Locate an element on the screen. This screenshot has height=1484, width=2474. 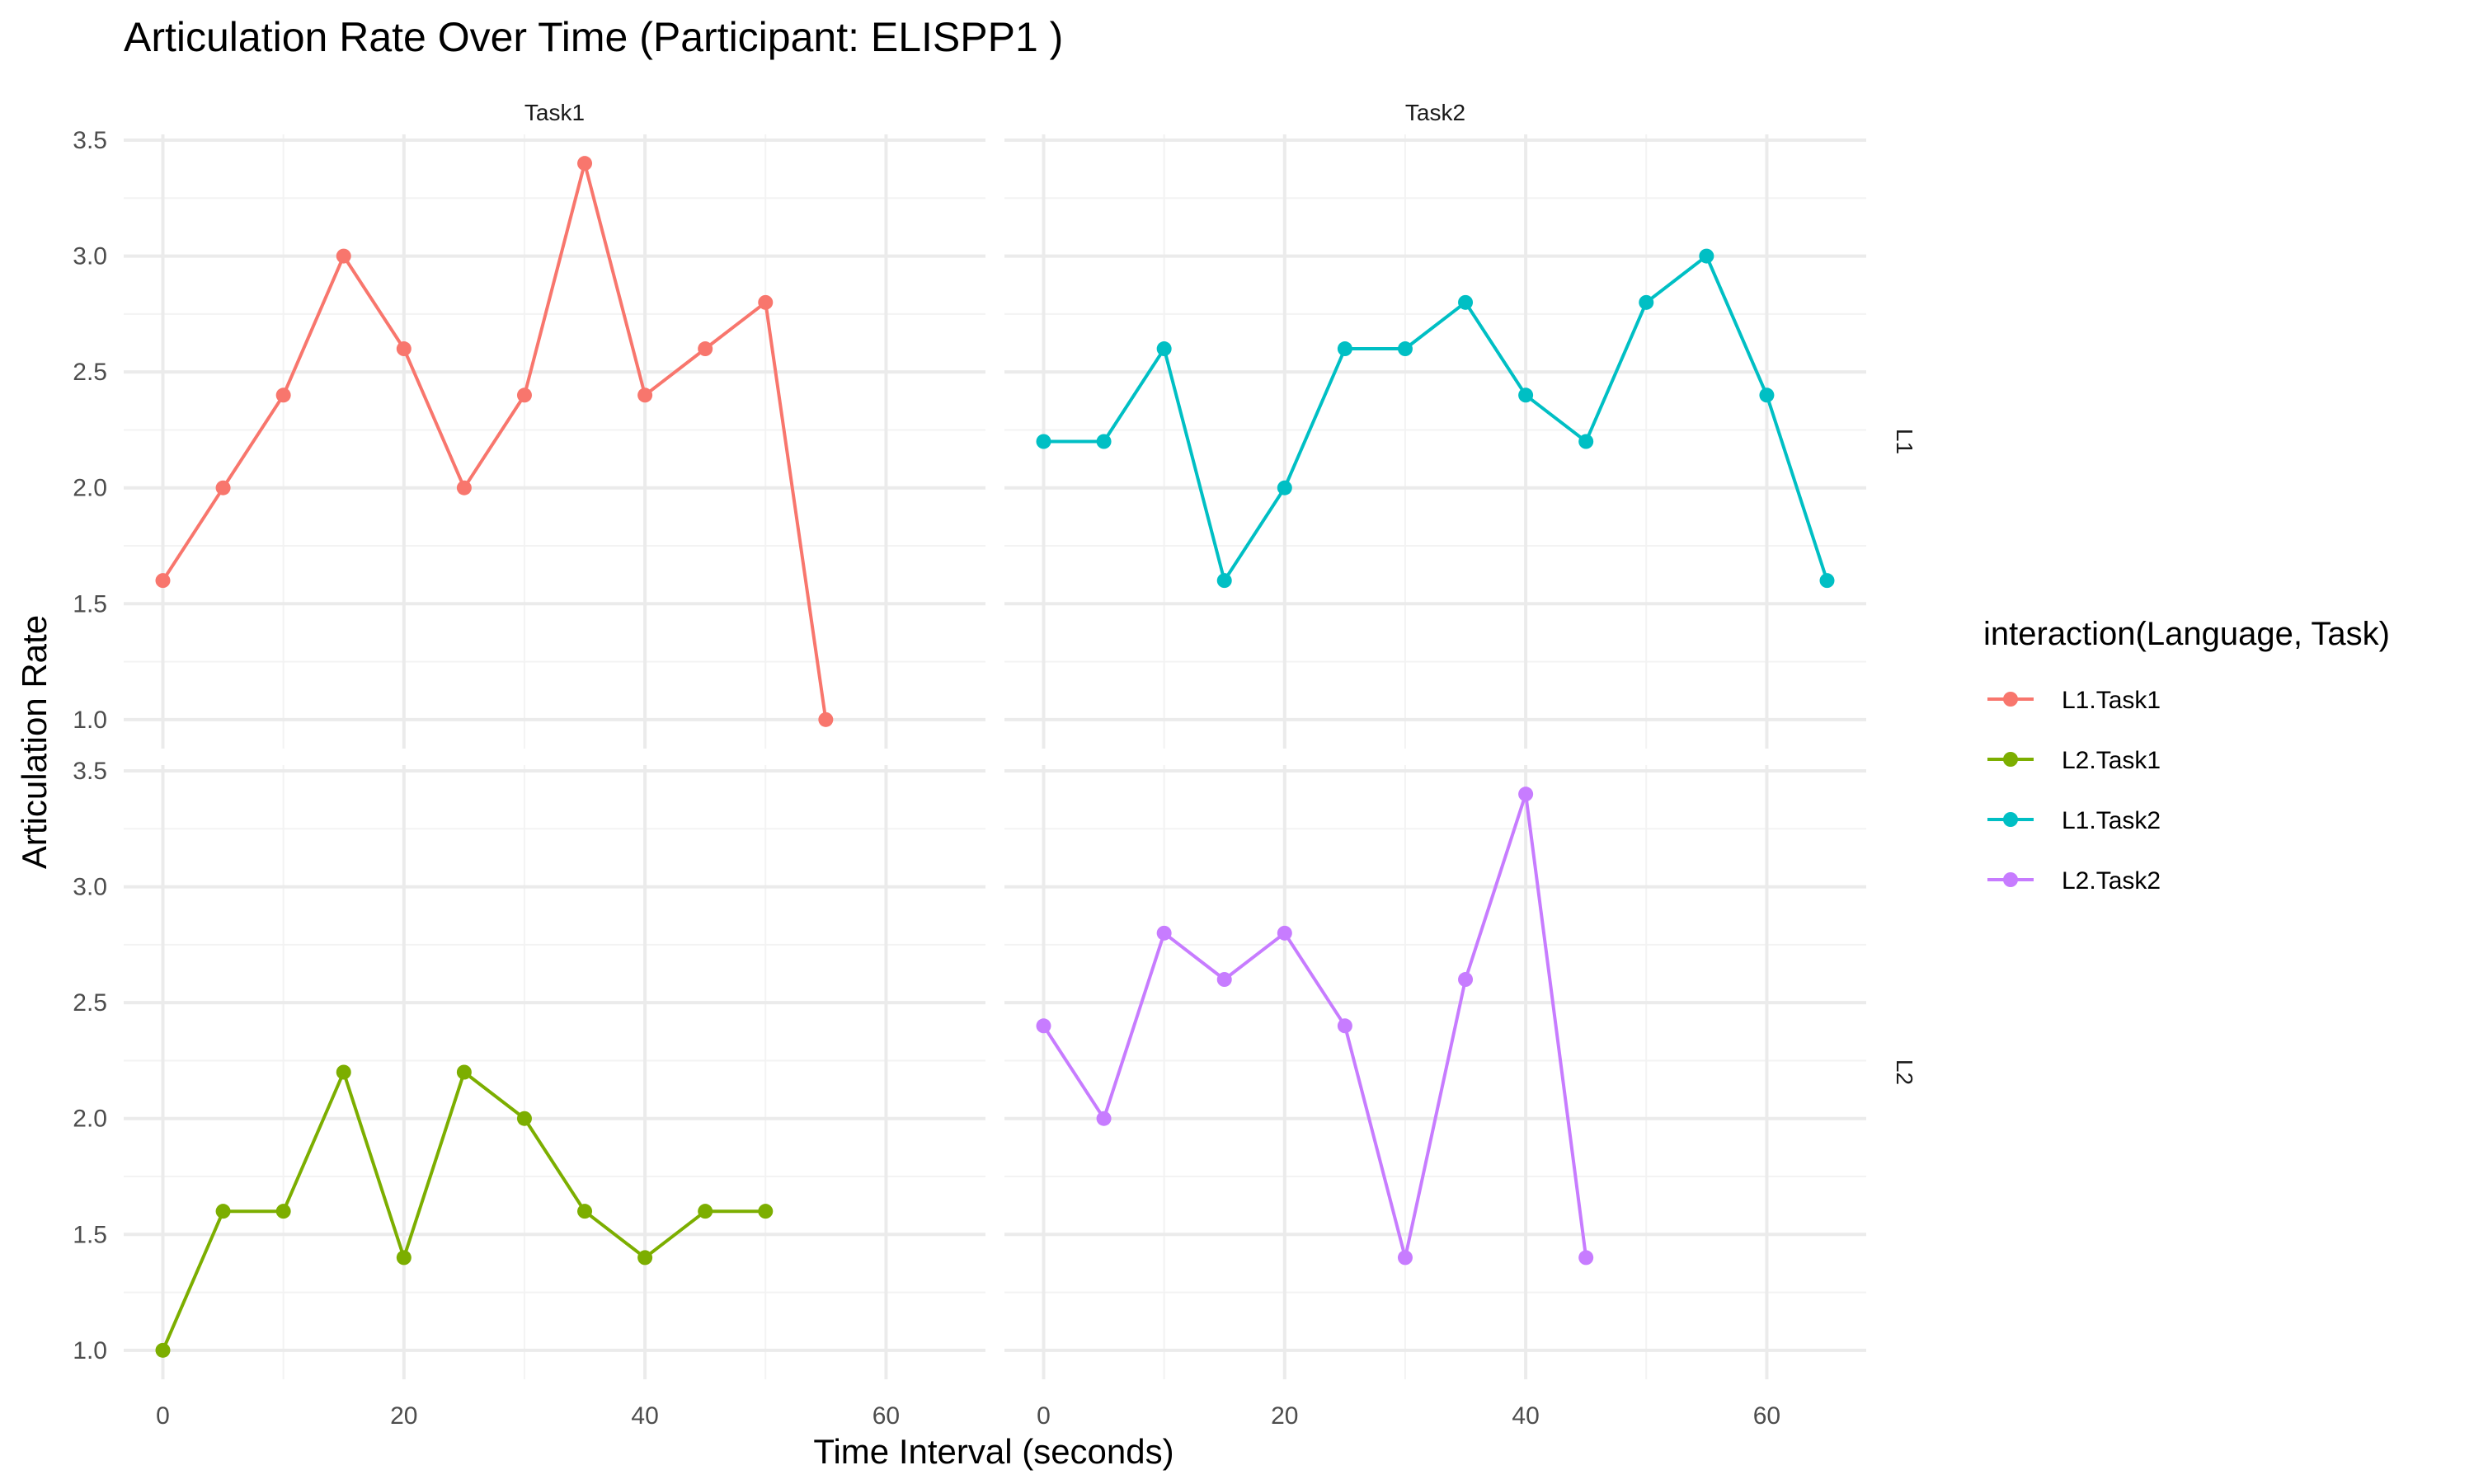
strip-label-col-Task2: Task2 is located at coordinates (1435, 112).